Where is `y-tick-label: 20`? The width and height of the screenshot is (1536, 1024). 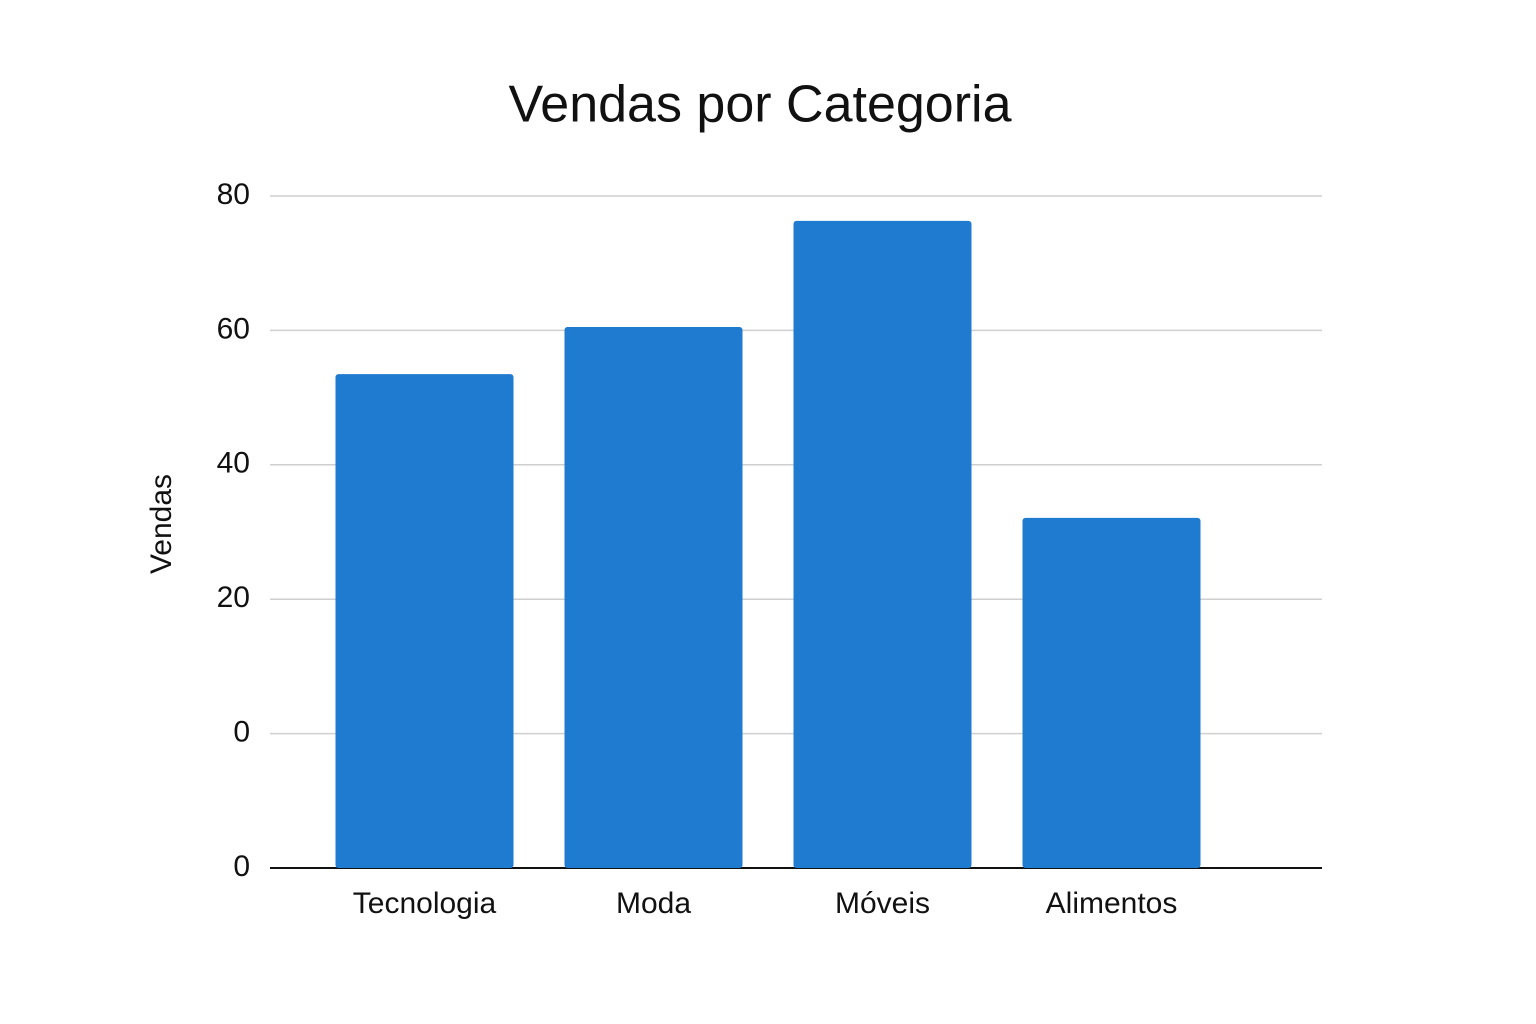
y-tick-label: 20 is located at coordinates (233, 597).